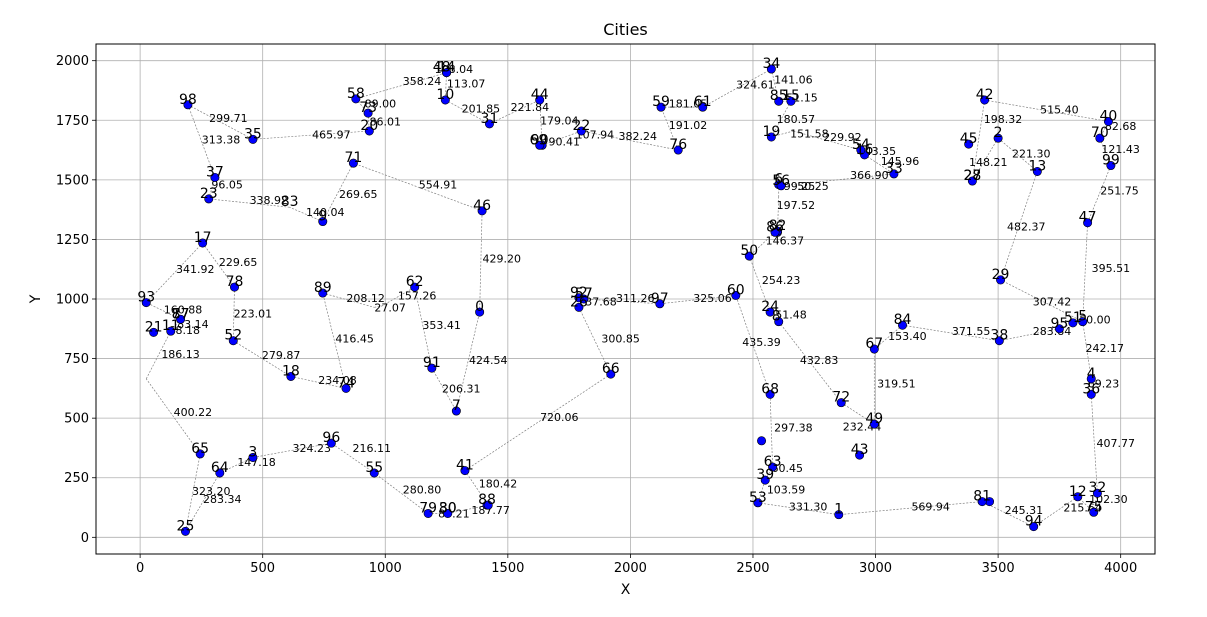 The height and width of the screenshot is (617, 1207). Describe the element at coordinates (76, 478) in the screenshot. I see `y-tick-label: 250` at that location.